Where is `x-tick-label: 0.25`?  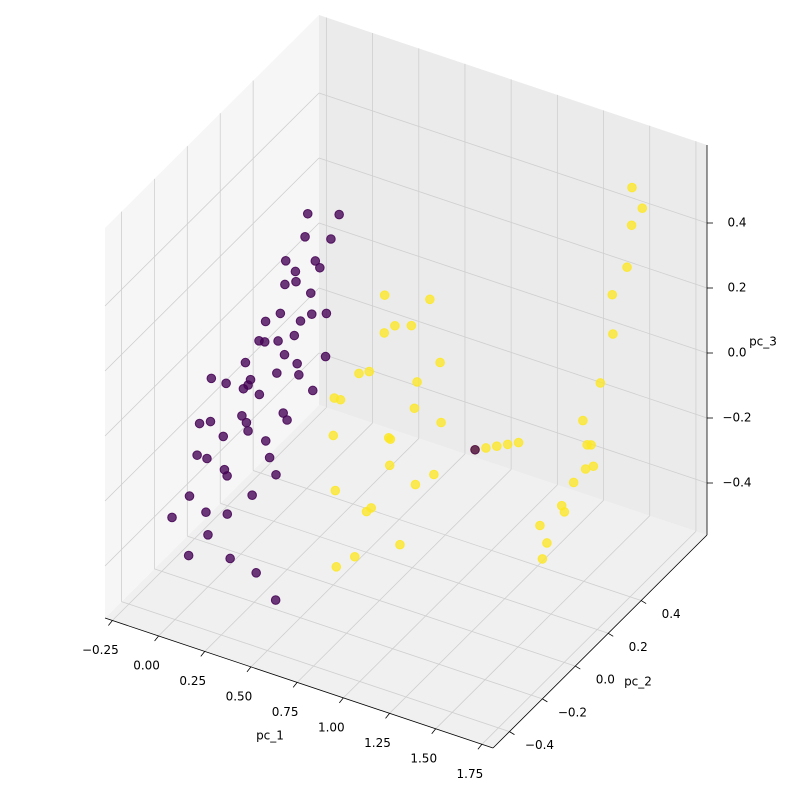 x-tick-label: 0.25 is located at coordinates (192, 681).